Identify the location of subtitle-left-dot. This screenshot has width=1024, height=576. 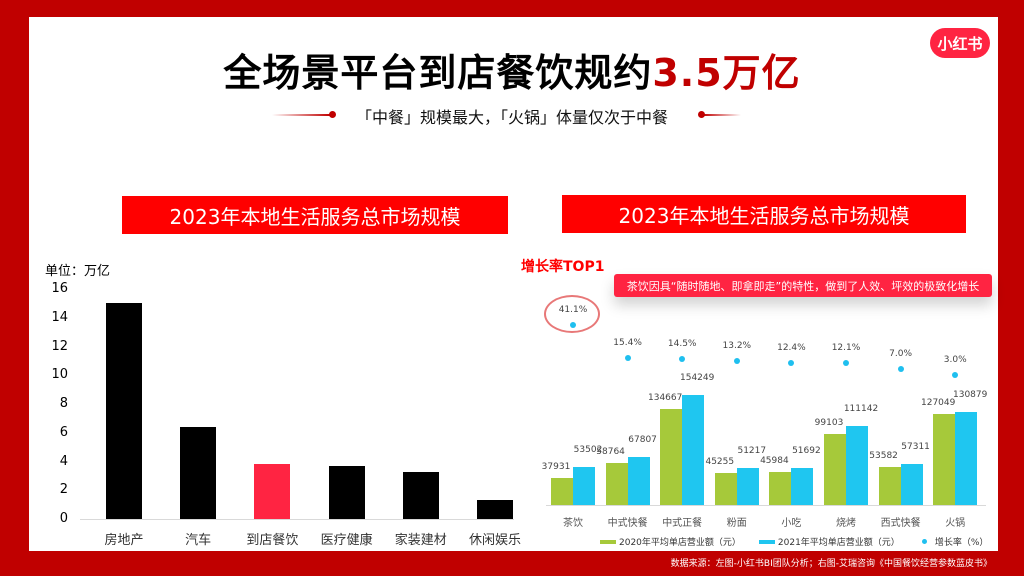
(332, 114).